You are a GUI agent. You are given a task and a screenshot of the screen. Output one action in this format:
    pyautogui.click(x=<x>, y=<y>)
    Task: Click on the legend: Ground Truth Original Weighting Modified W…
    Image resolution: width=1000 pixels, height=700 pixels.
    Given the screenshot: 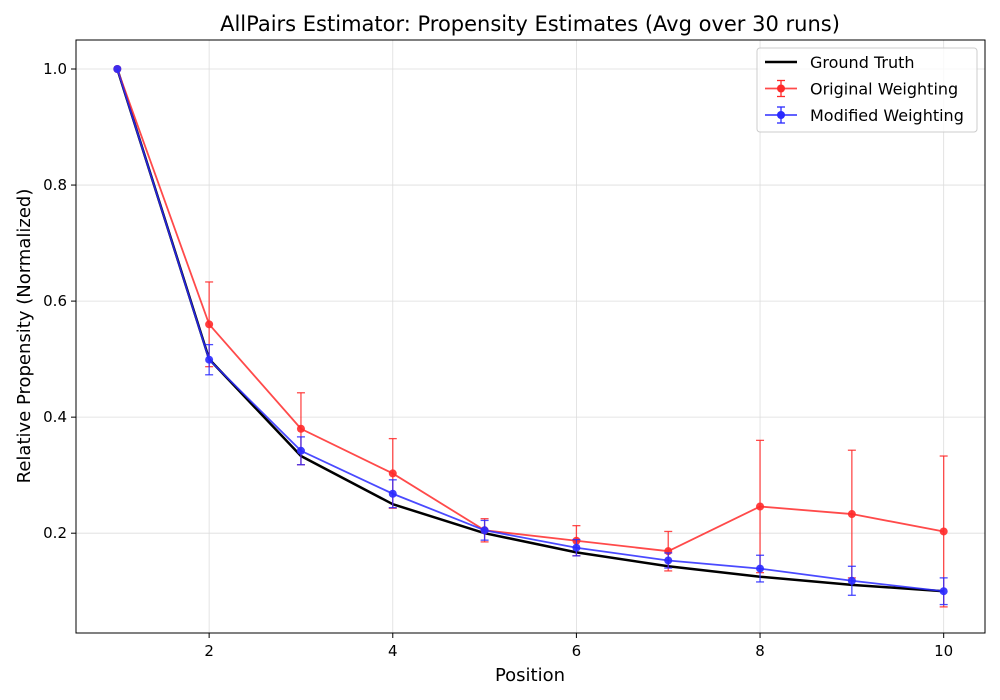 What is the action you would take?
    pyautogui.click(x=867, y=90)
    